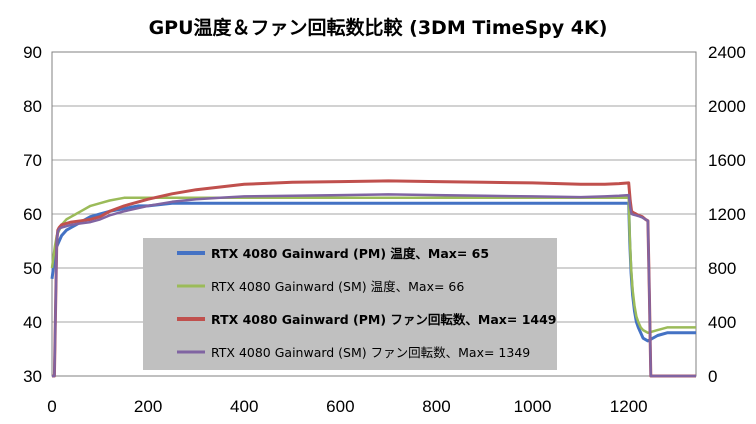  What do you see at coordinates (727, 106) in the screenshot?
I see `y2-tick-label: 2000` at bounding box center [727, 106].